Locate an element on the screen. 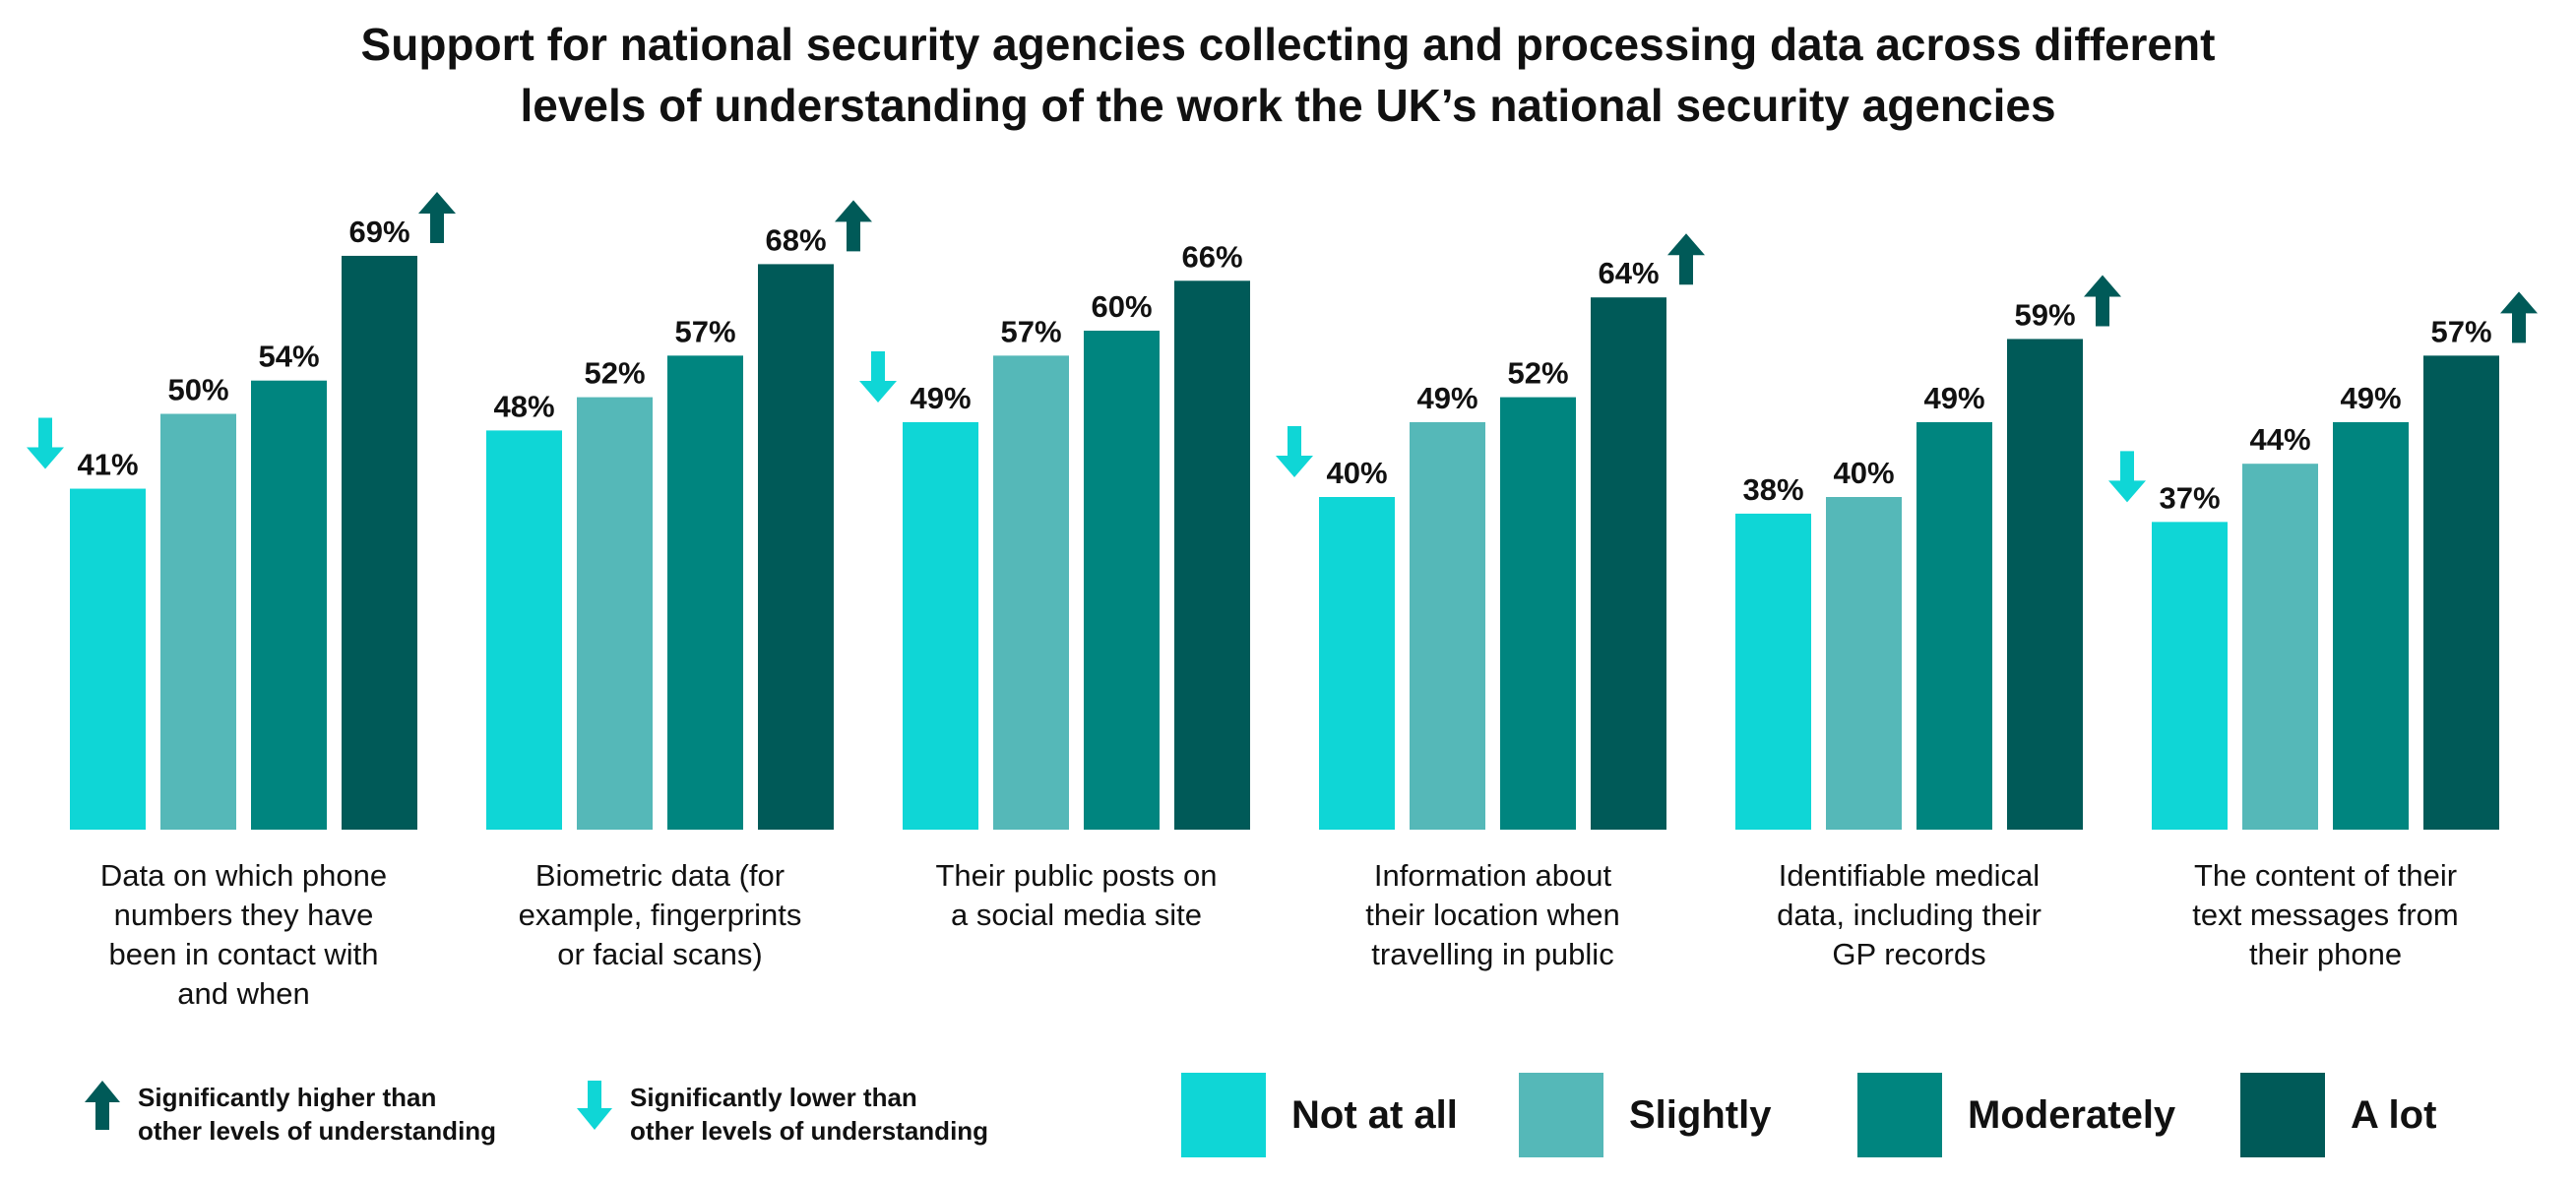 This screenshot has height=1181, width=2576. category-label-line: their phone is located at coordinates (2325, 954).